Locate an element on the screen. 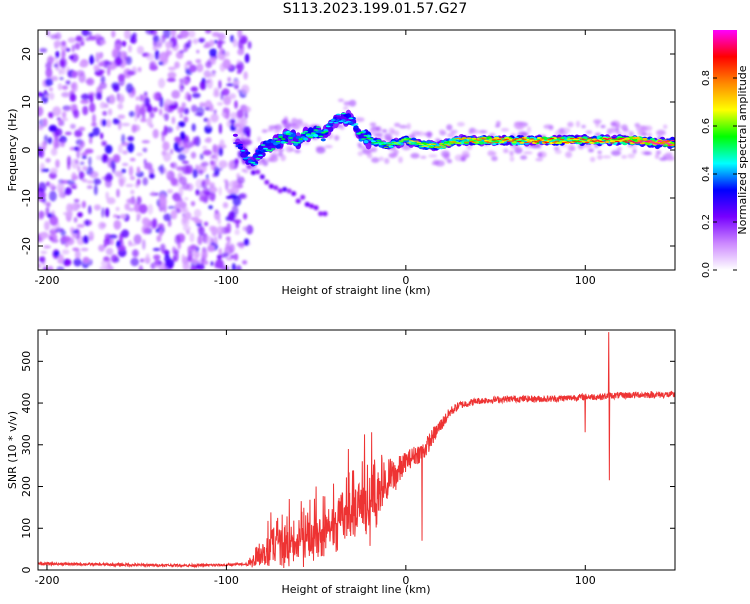  spectrogram-y-tick-label: 20 is located at coordinates (26, 54).